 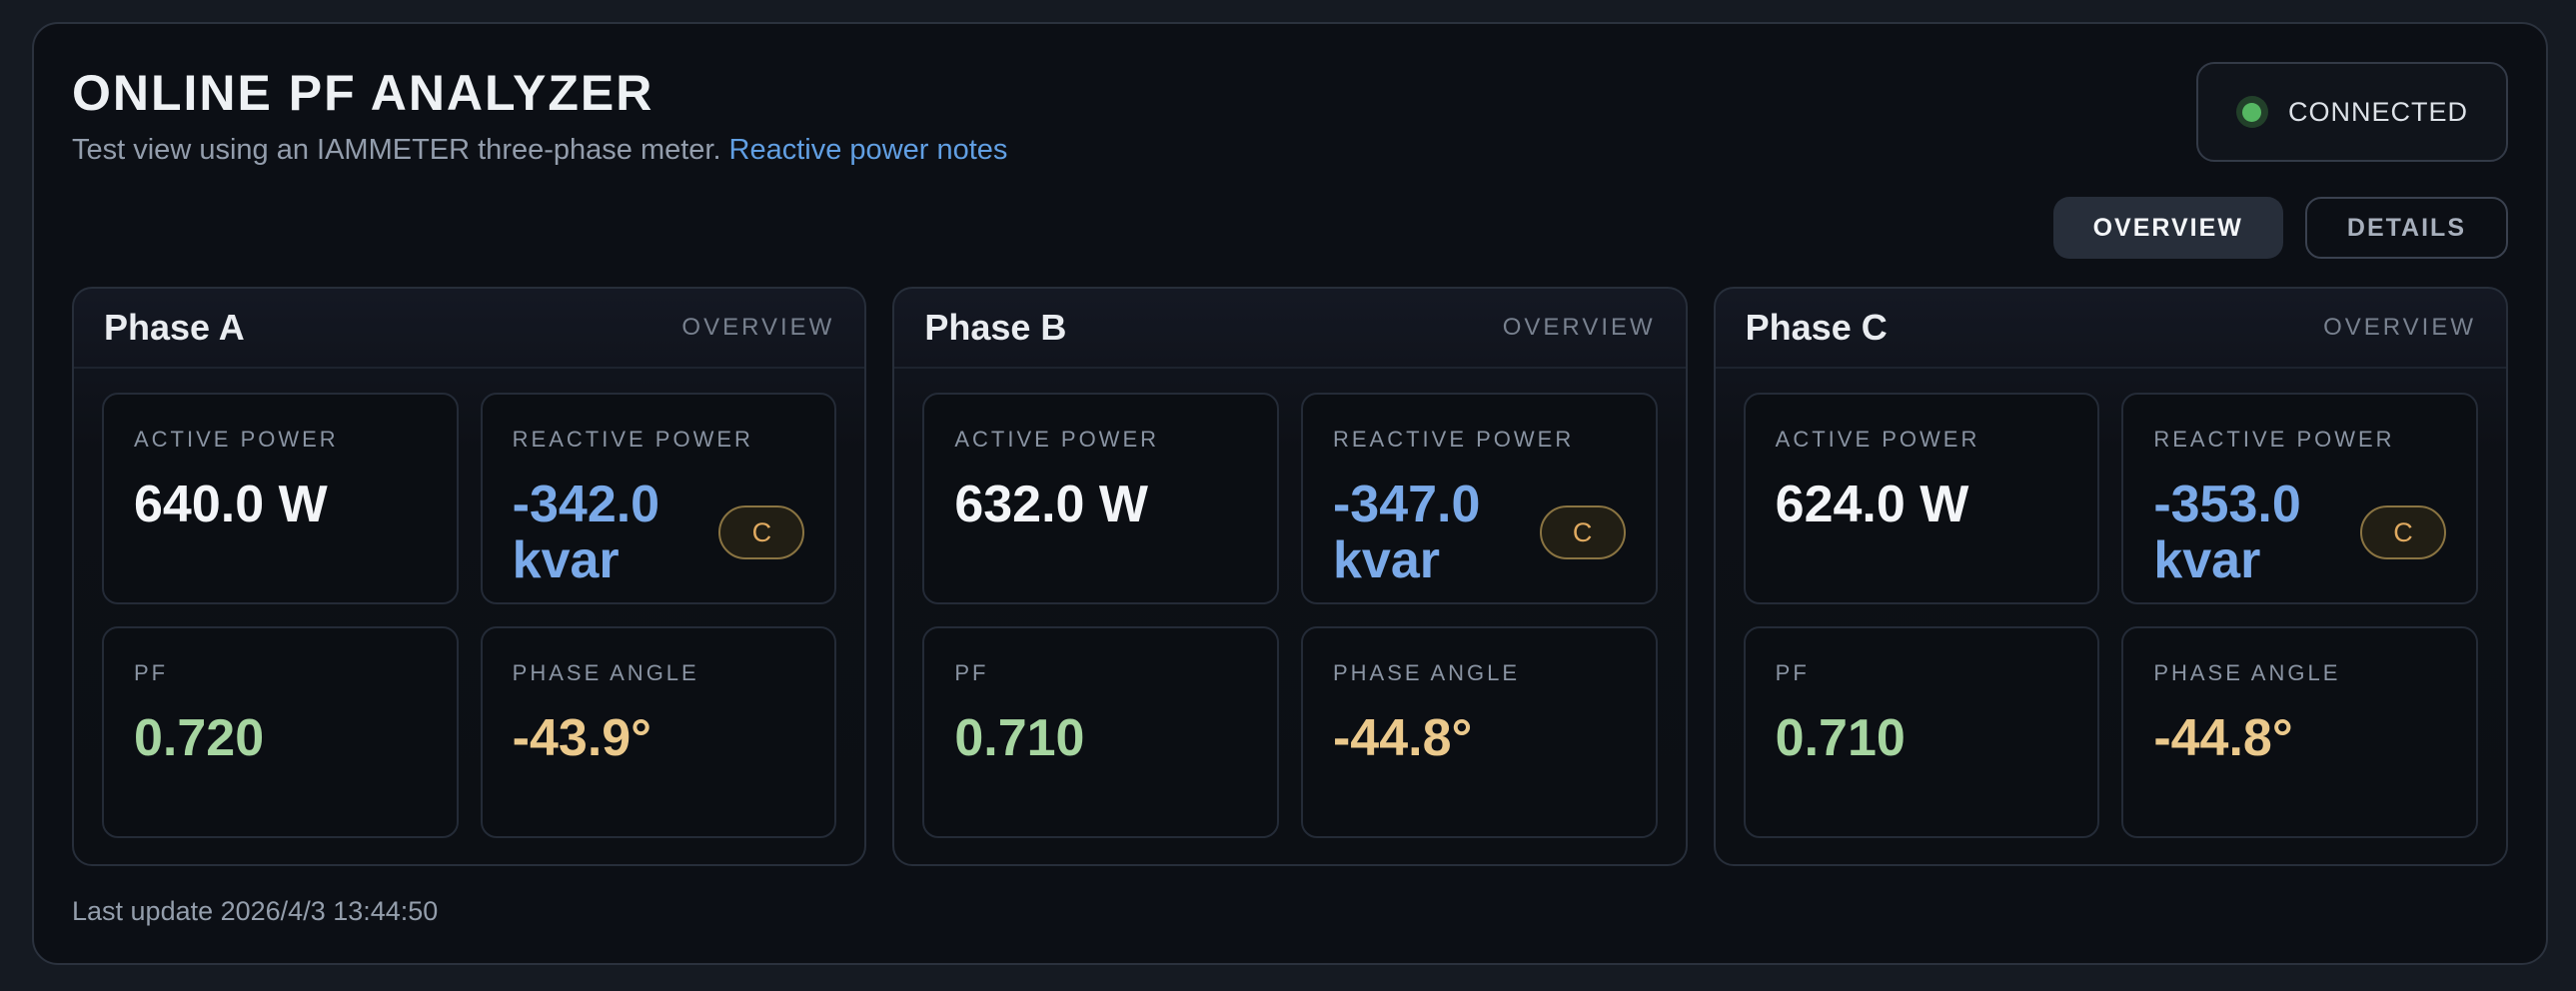 I want to click on reactive-power-row: -353.0 kvar C, so click(x=2299, y=532).